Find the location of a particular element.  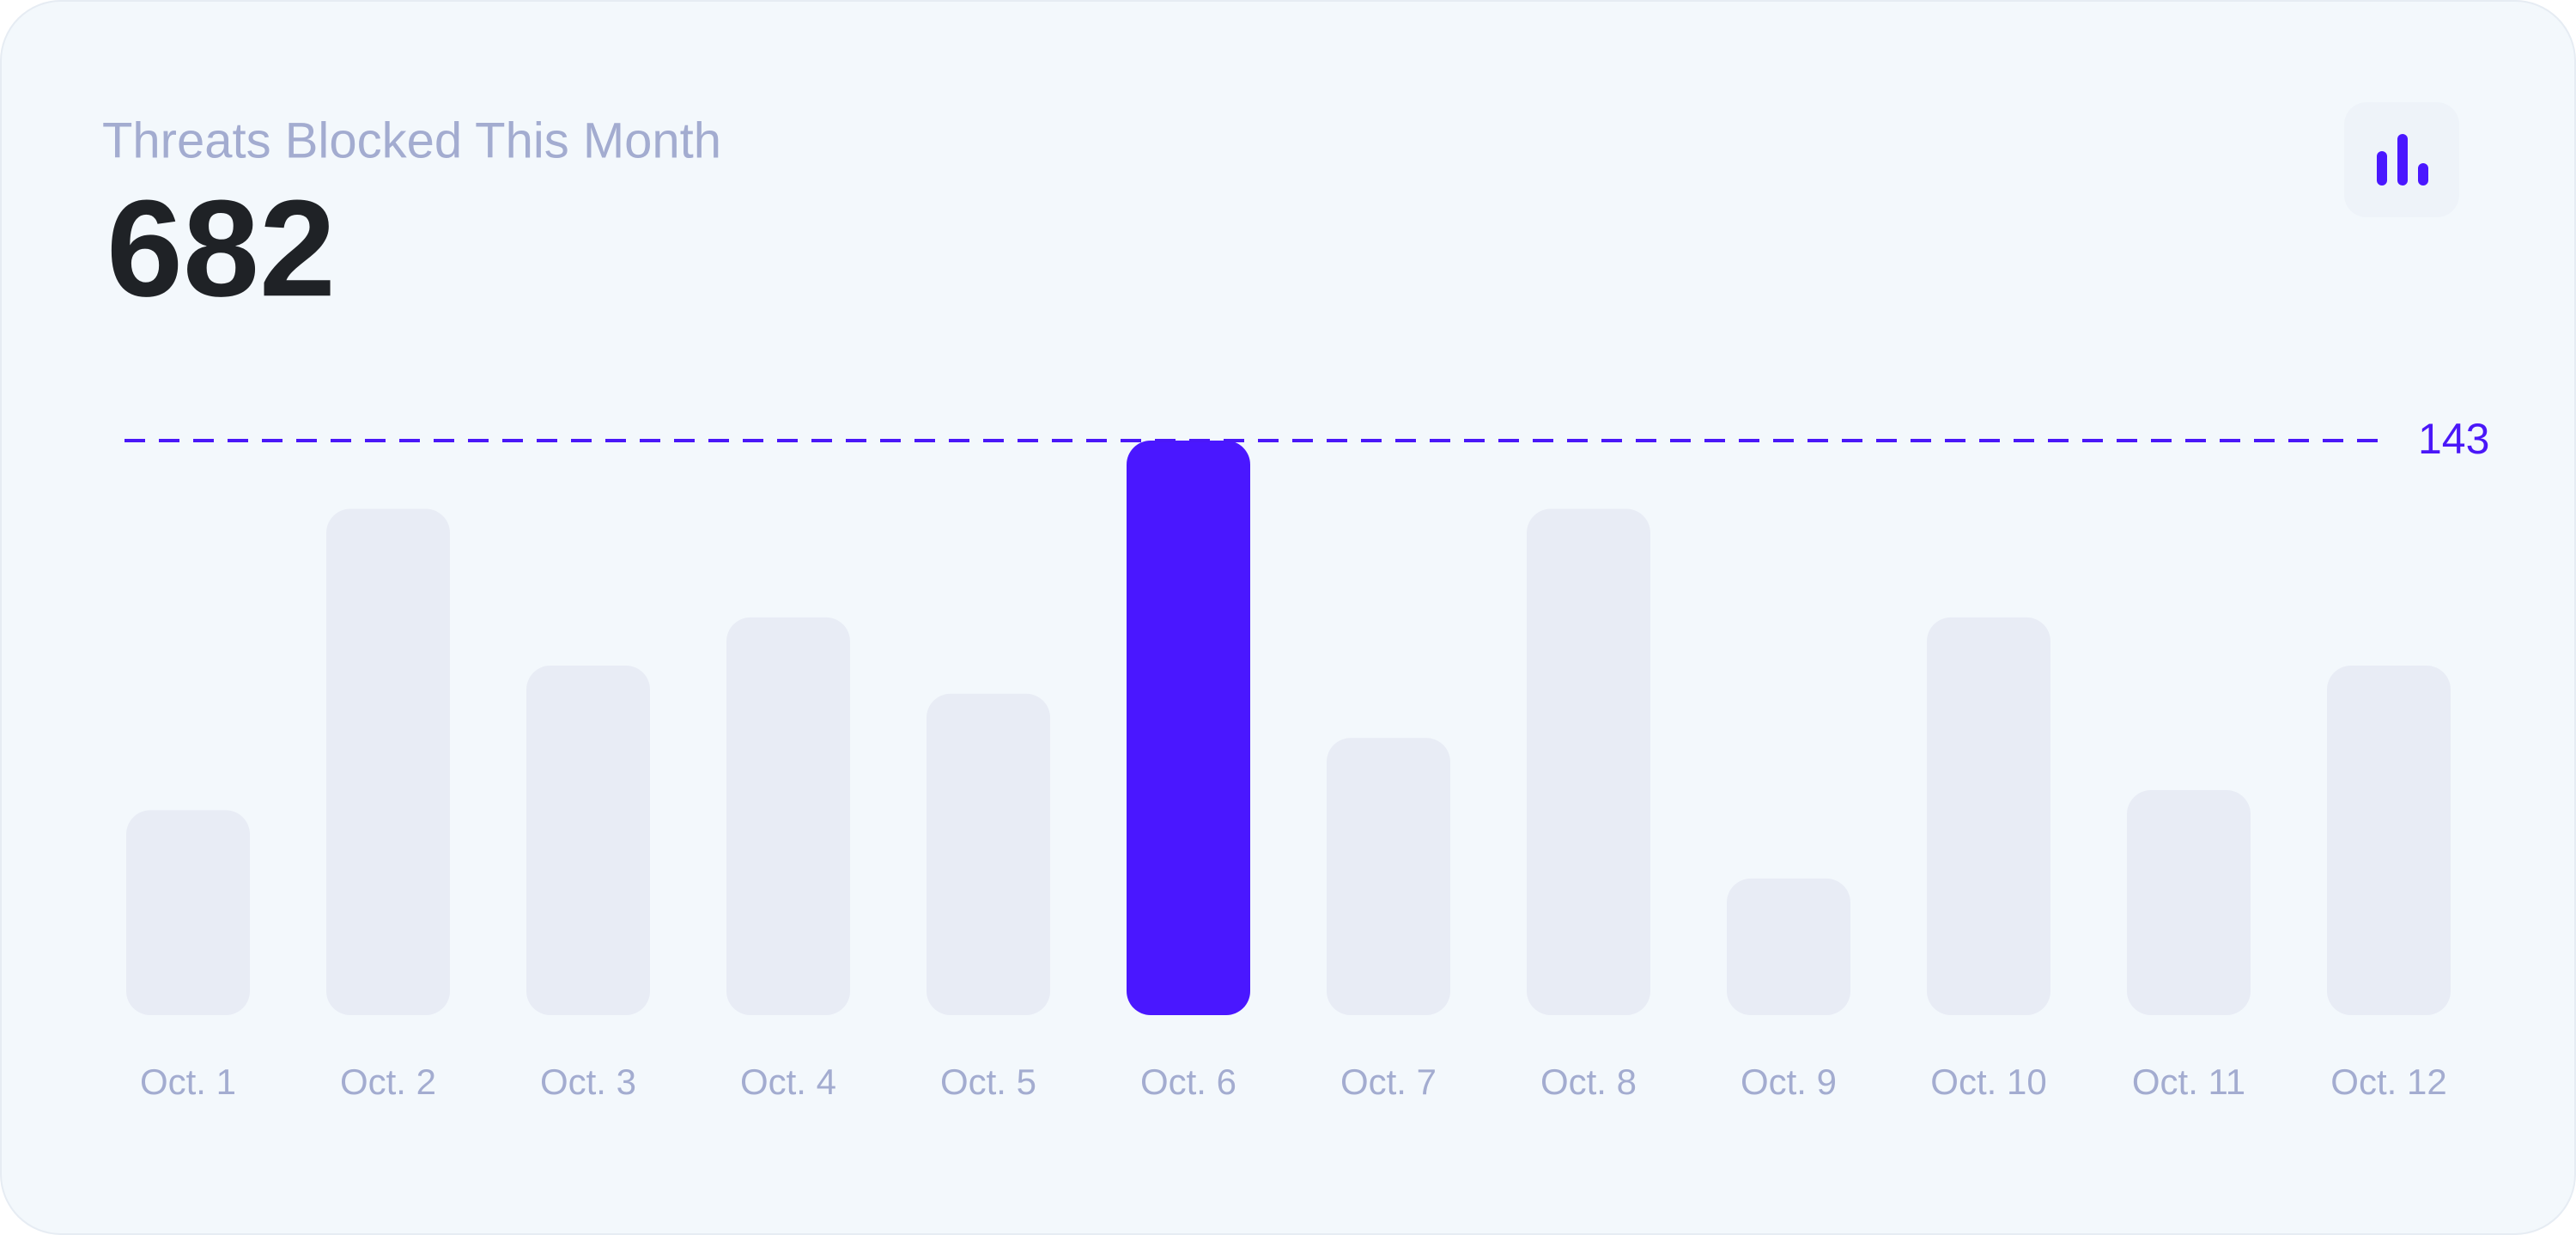

x-tick-label: Oct. 10 is located at coordinates (1988, 1082).